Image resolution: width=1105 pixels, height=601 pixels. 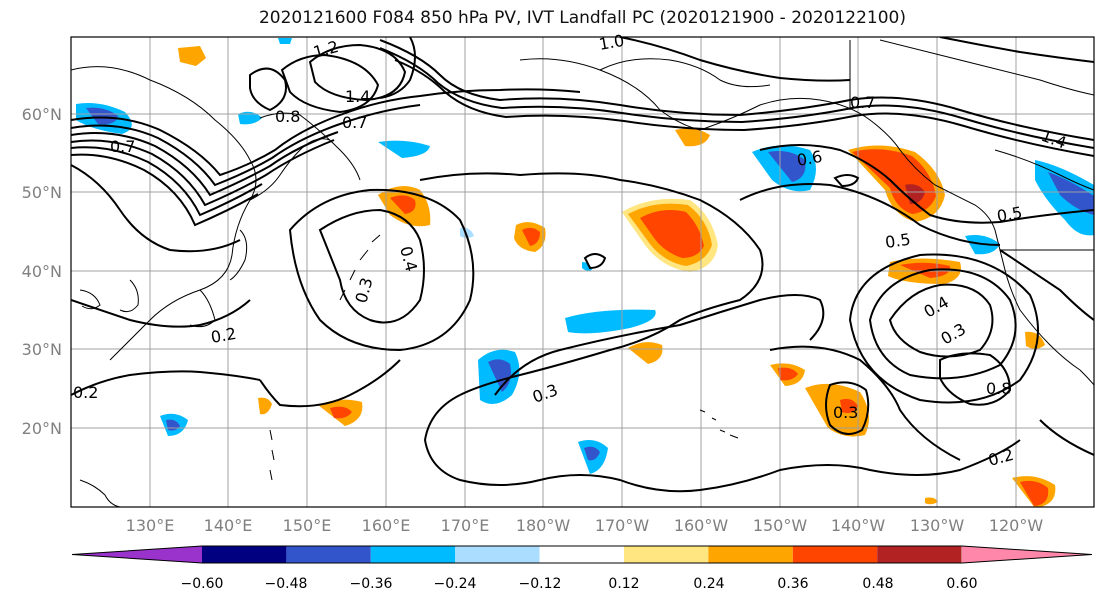 What do you see at coordinates (540, 584) in the screenshot?
I see `colorbar-tick-label: −0.12` at bounding box center [540, 584].